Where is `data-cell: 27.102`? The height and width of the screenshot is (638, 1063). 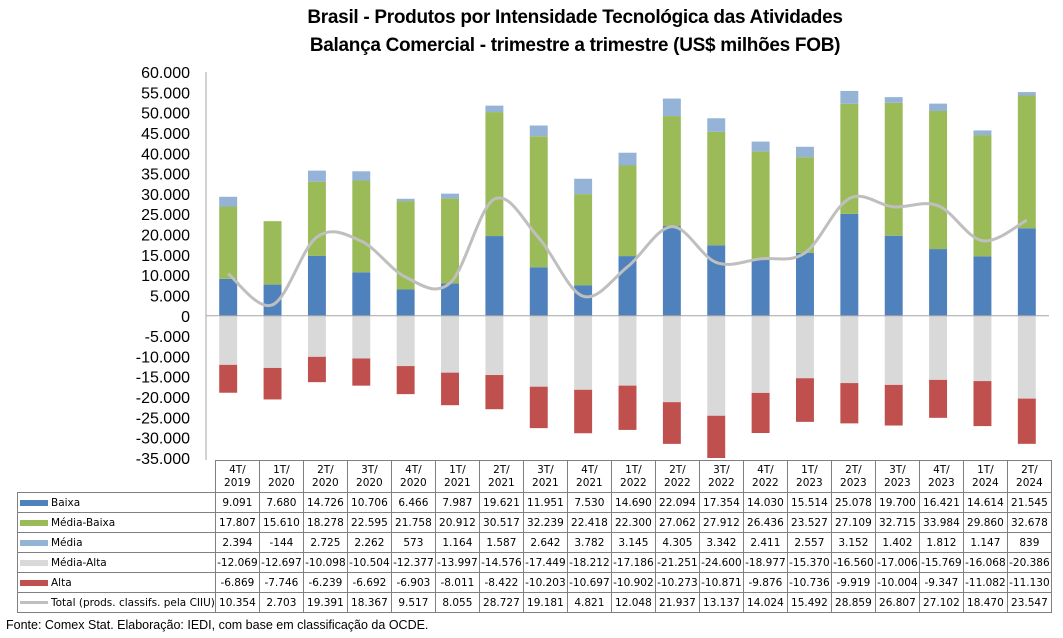 data-cell: 27.102 is located at coordinates (941, 602).